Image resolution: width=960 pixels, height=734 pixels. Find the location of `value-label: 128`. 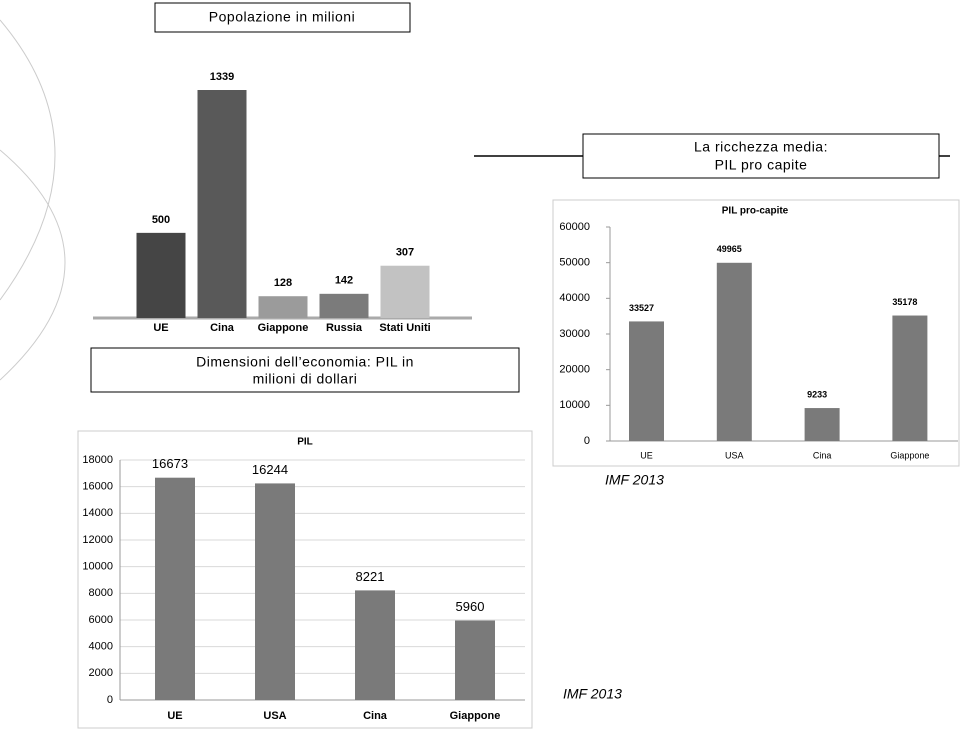

value-label: 128 is located at coordinates (283, 283).